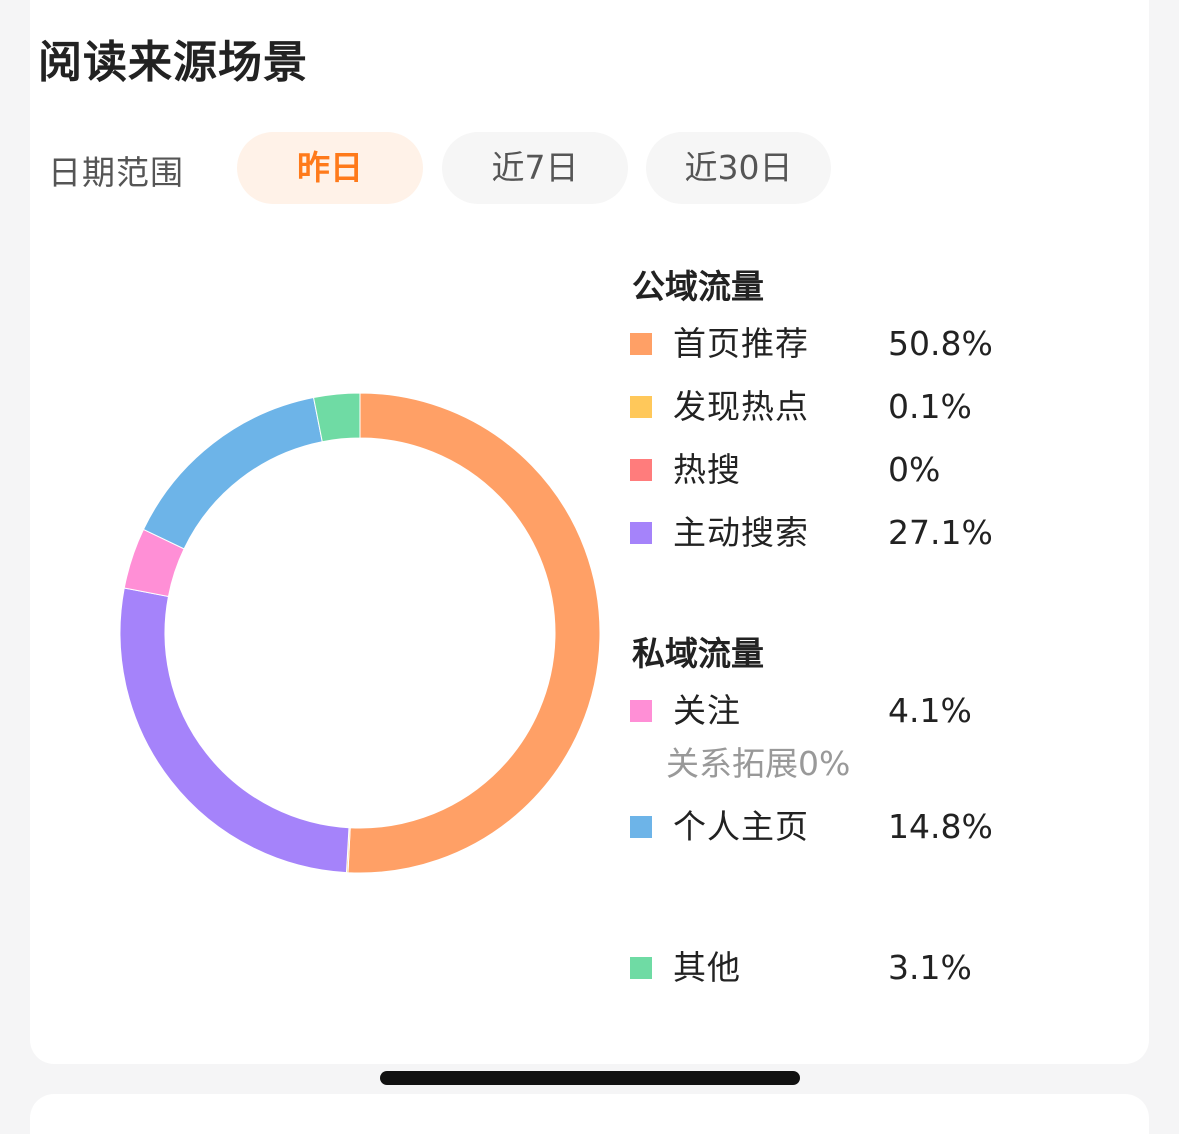  Describe the element at coordinates (641, 533) in the screenshot. I see `legend-swatch-active-search` at that location.